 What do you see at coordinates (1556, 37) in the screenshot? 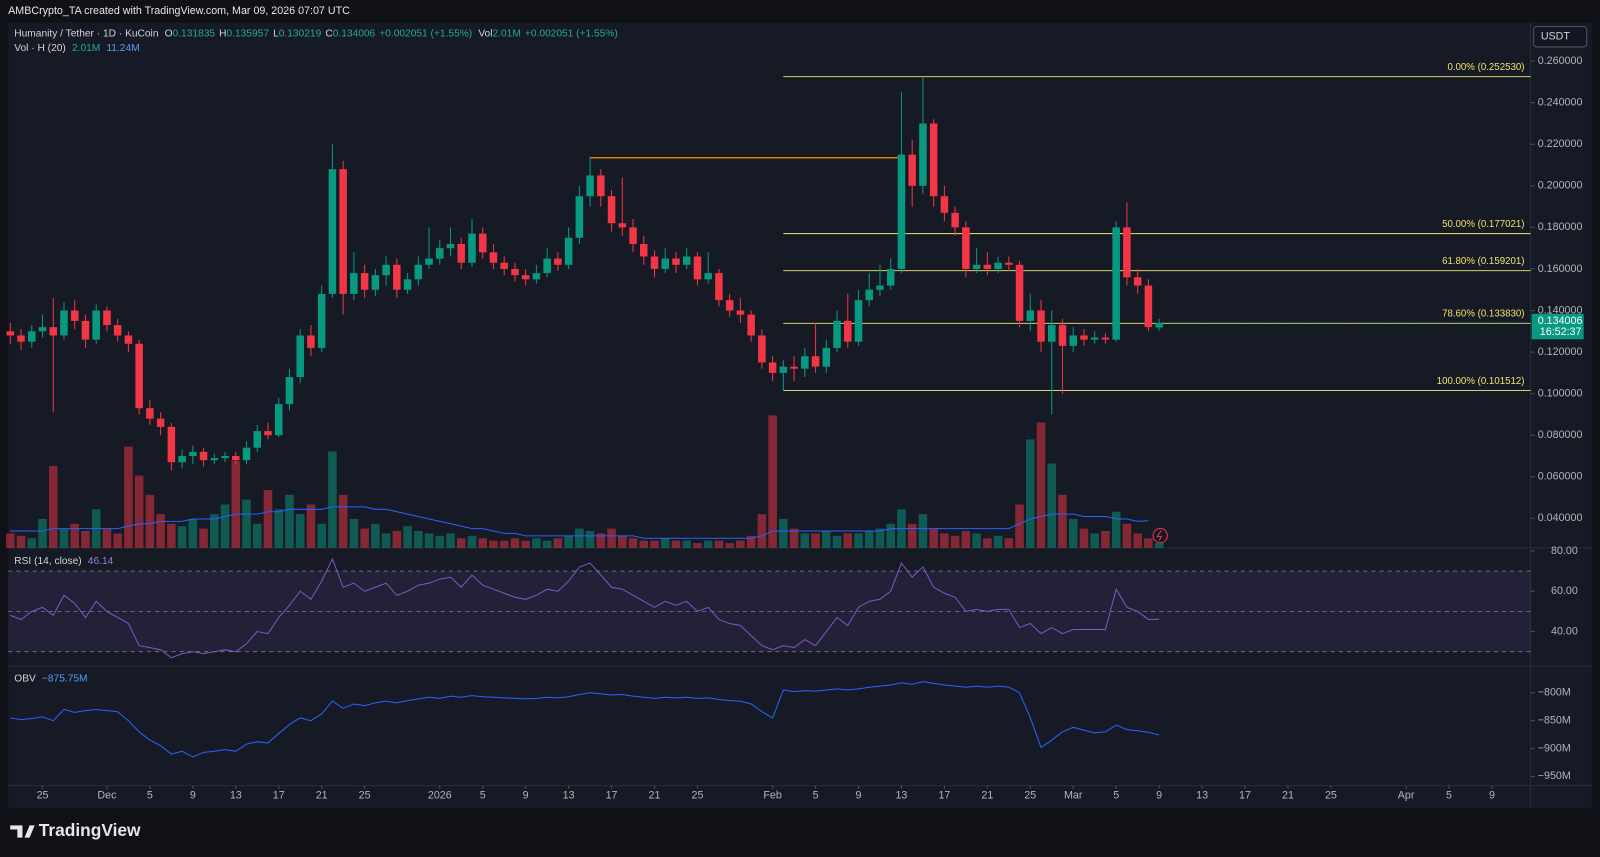
I see `currency: USDT` at bounding box center [1556, 37].